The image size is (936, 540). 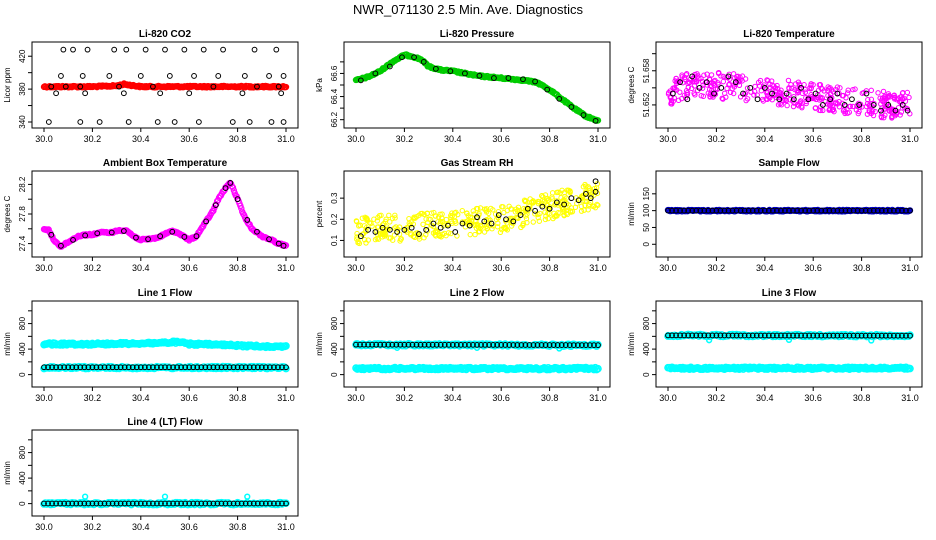 I want to click on x-tick-label: 30.4, so click(x=141, y=398).